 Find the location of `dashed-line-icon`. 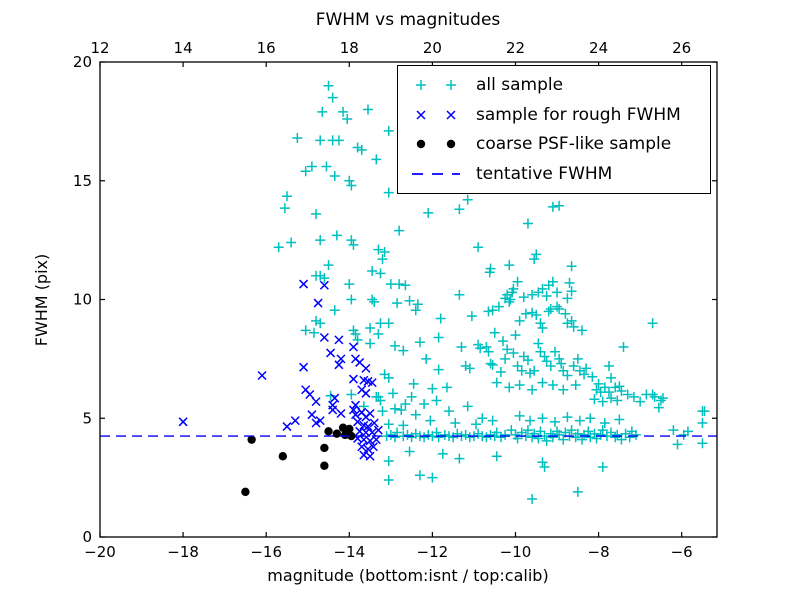

dashed-line-icon is located at coordinates (436, 174).